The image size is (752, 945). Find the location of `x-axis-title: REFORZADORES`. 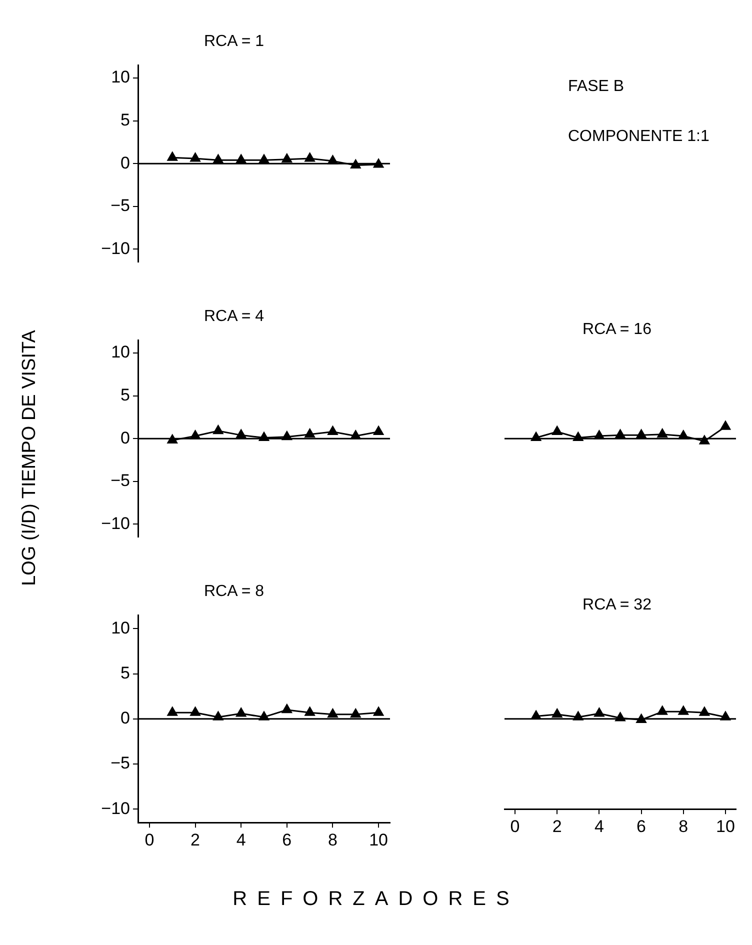

x-axis-title: REFORZADORES is located at coordinates (376, 899).